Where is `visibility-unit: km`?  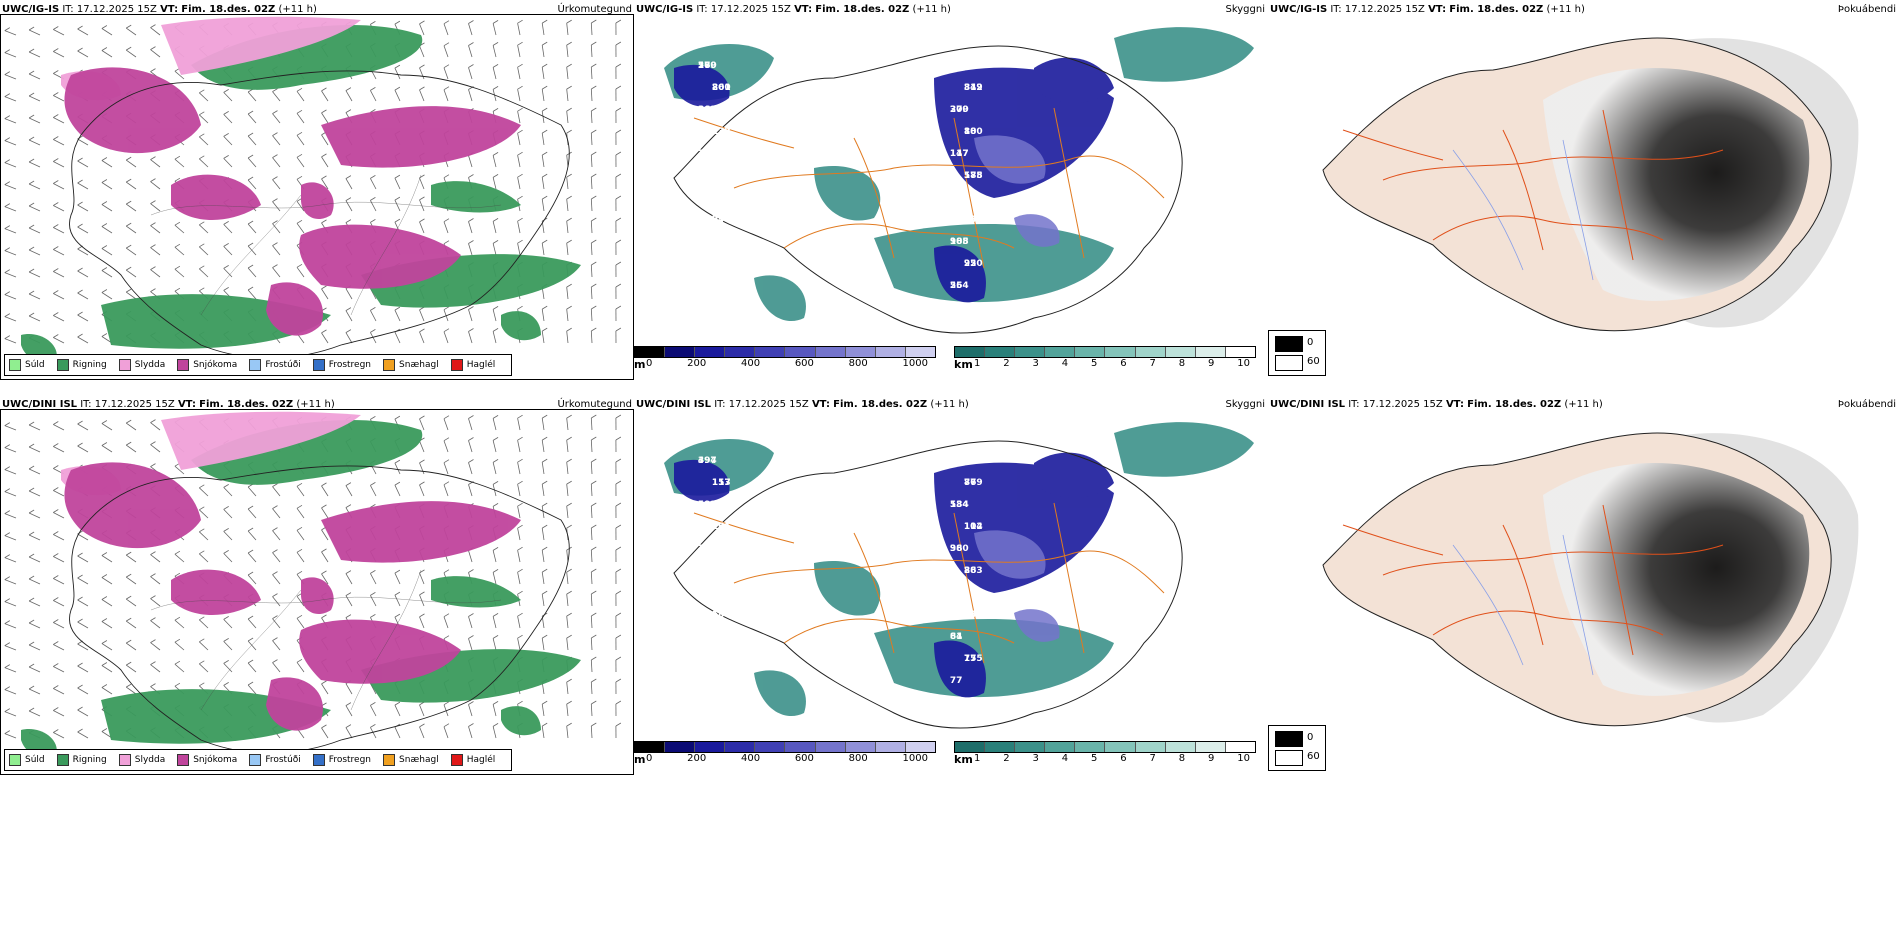
visibility-unit: km is located at coordinates (963, 759).